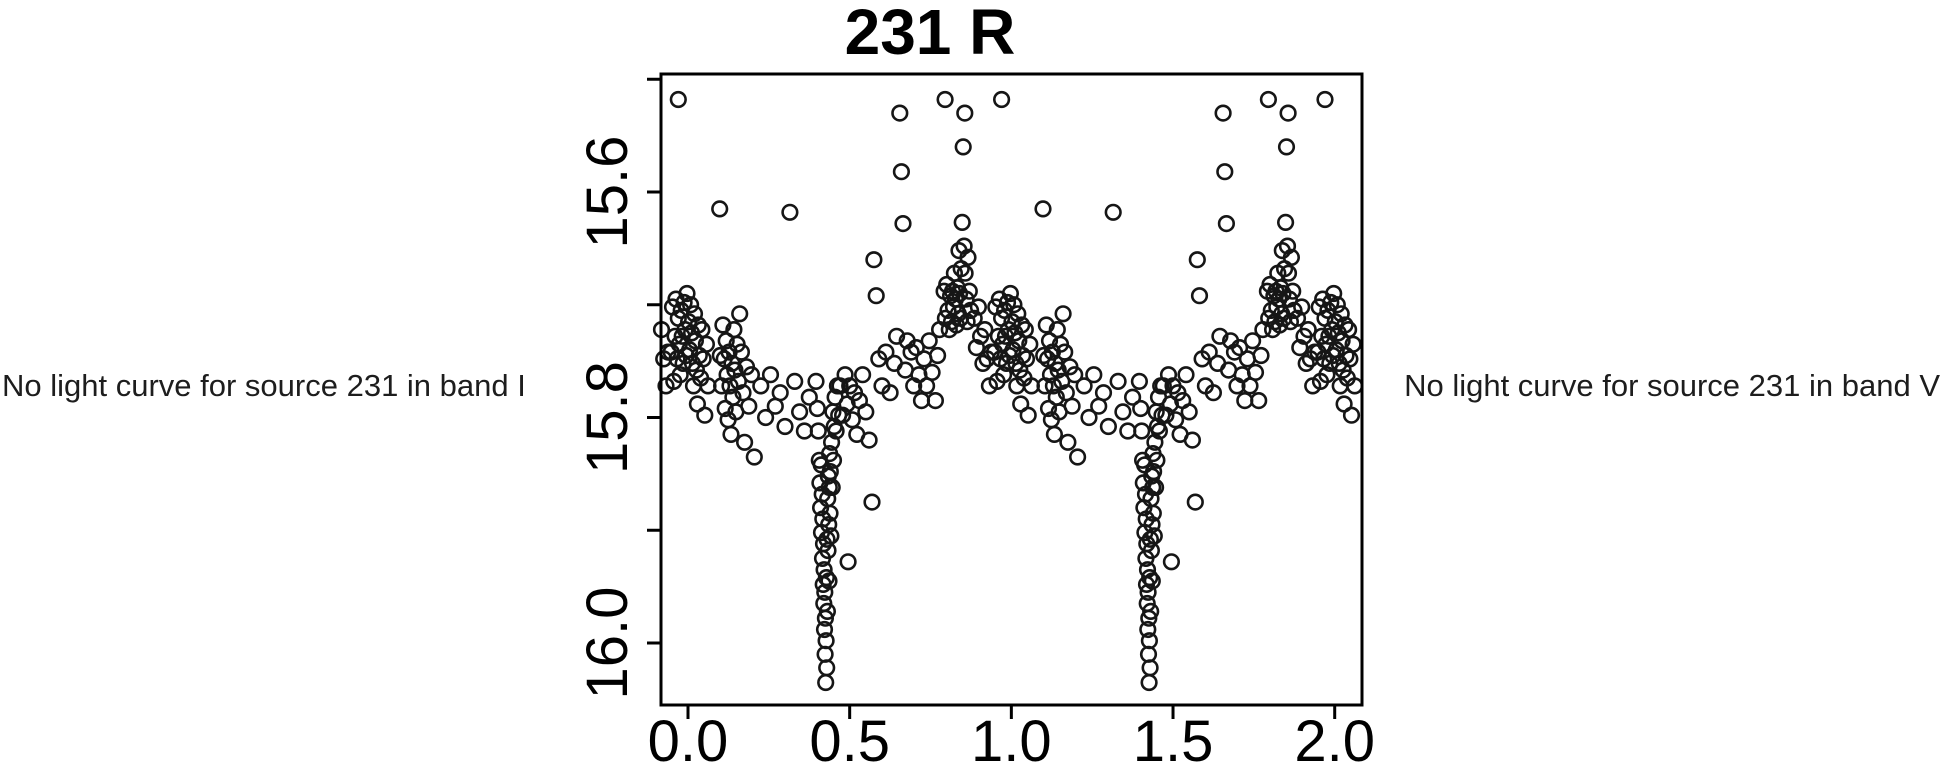 The height and width of the screenshot is (763, 1951). I want to click on y-axis-tick-label: 15.8, so click(607, 417).